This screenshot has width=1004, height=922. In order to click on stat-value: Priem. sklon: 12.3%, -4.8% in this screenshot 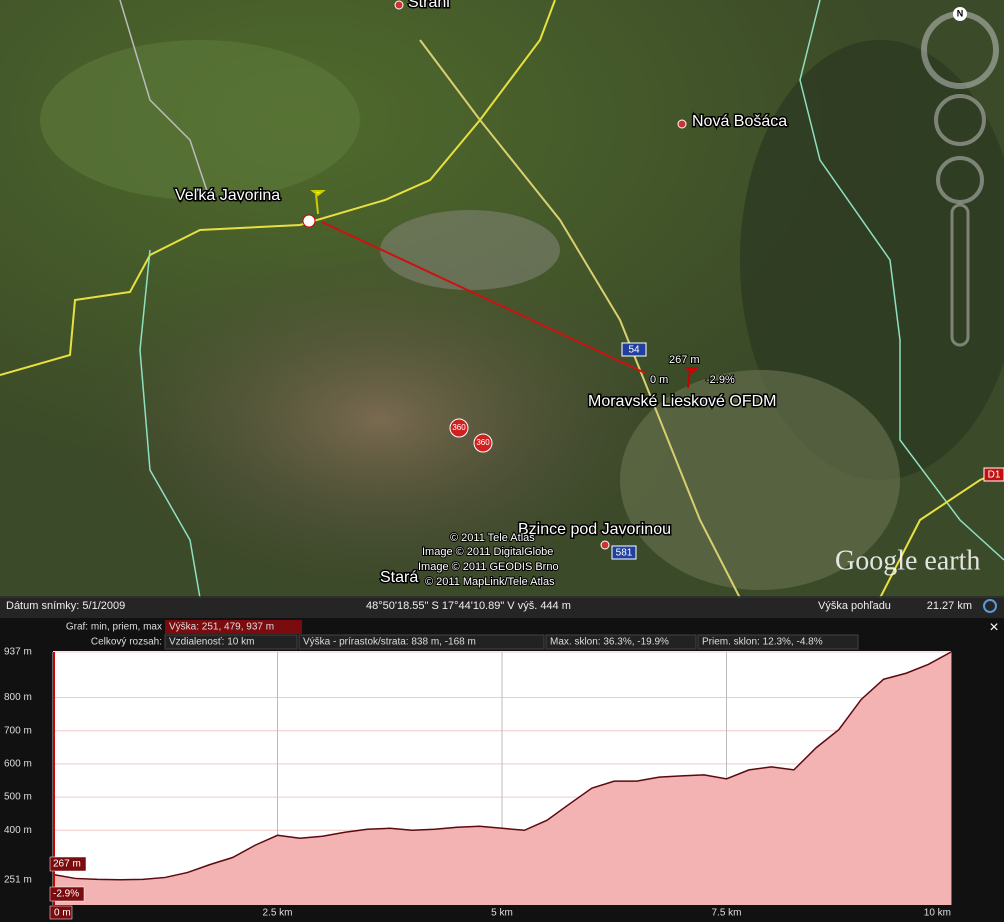, I will do `click(762, 642)`.